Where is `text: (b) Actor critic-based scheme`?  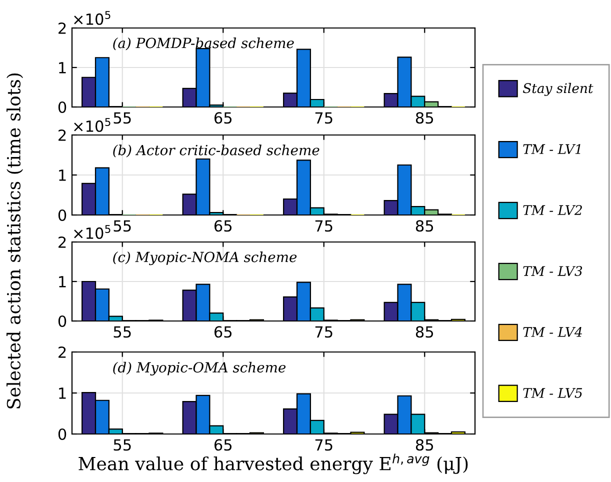 text: (b) Actor critic-based scheme is located at coordinates (216, 151).